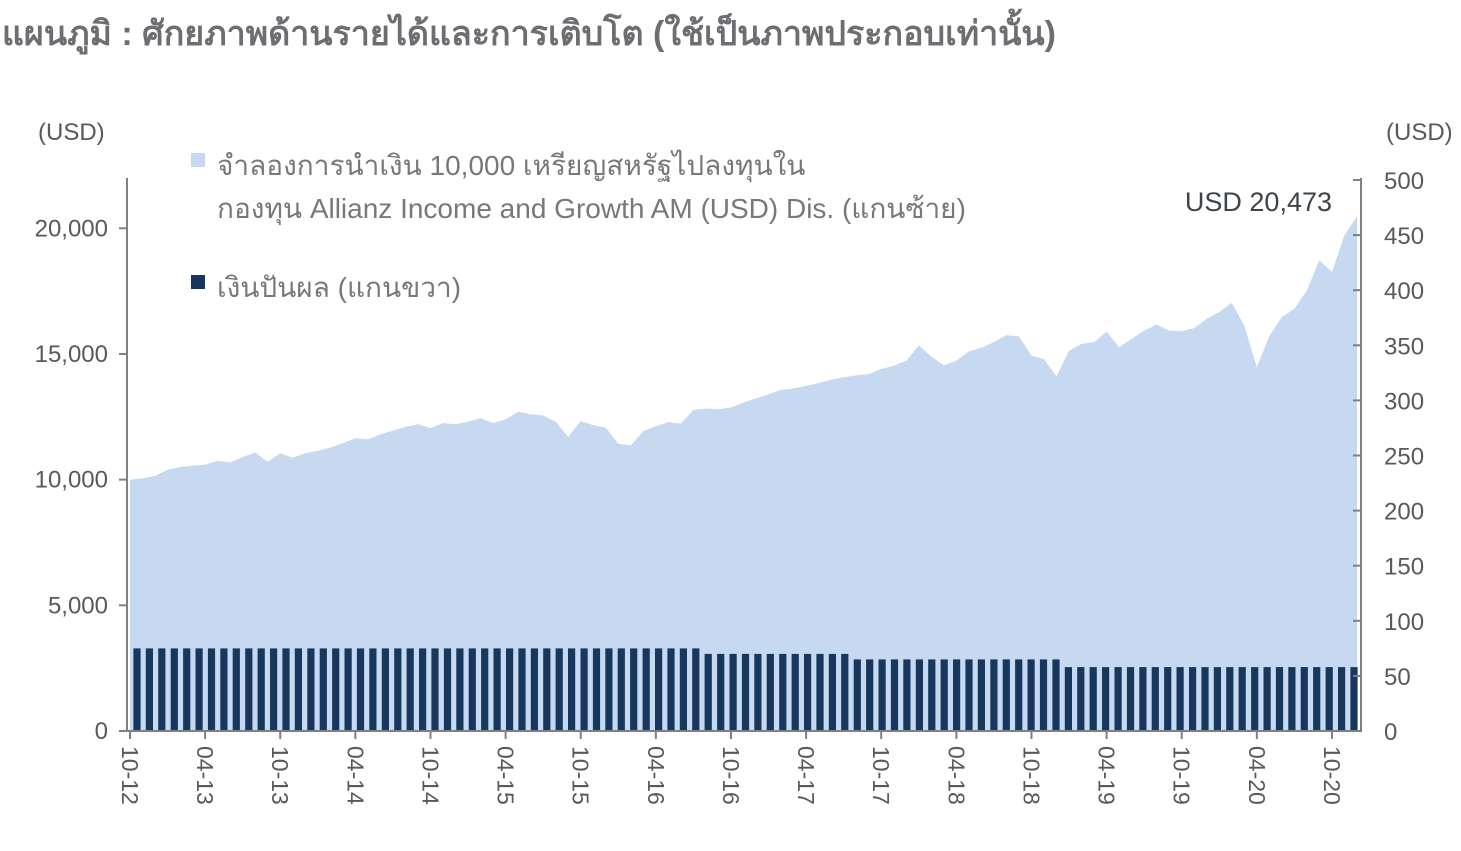  What do you see at coordinates (101, 731) in the screenshot?
I see `left-axis-tick-label: 0` at bounding box center [101, 731].